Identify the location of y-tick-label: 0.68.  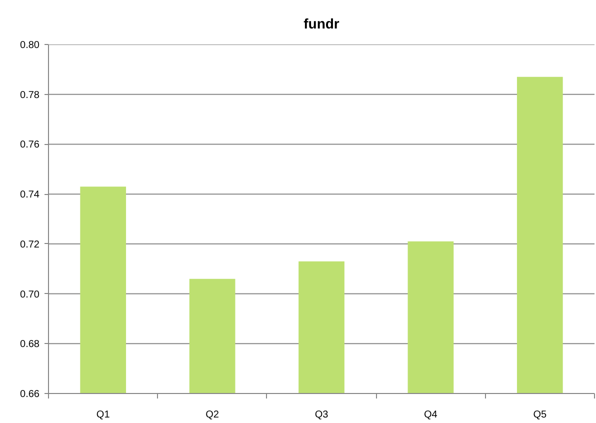
(30, 344).